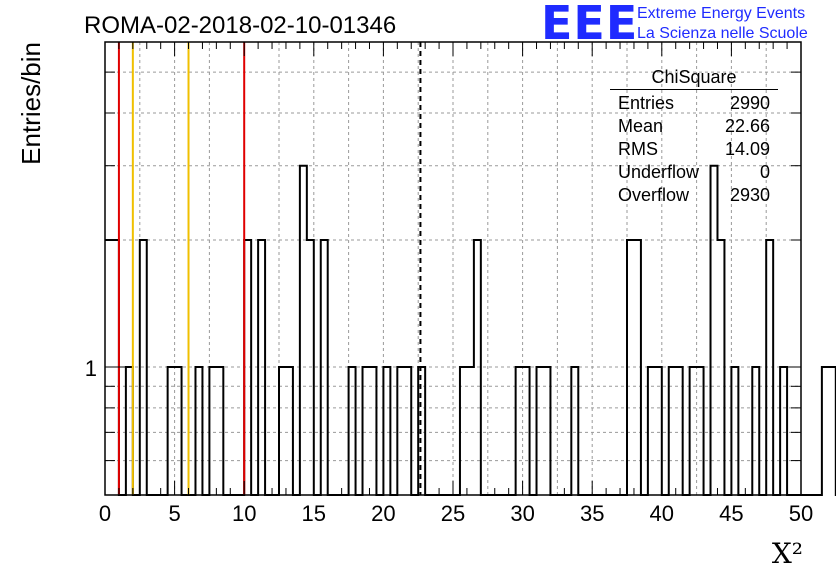 This screenshot has width=836, height=572. I want to click on x-tick-label: 45, so click(731, 513).